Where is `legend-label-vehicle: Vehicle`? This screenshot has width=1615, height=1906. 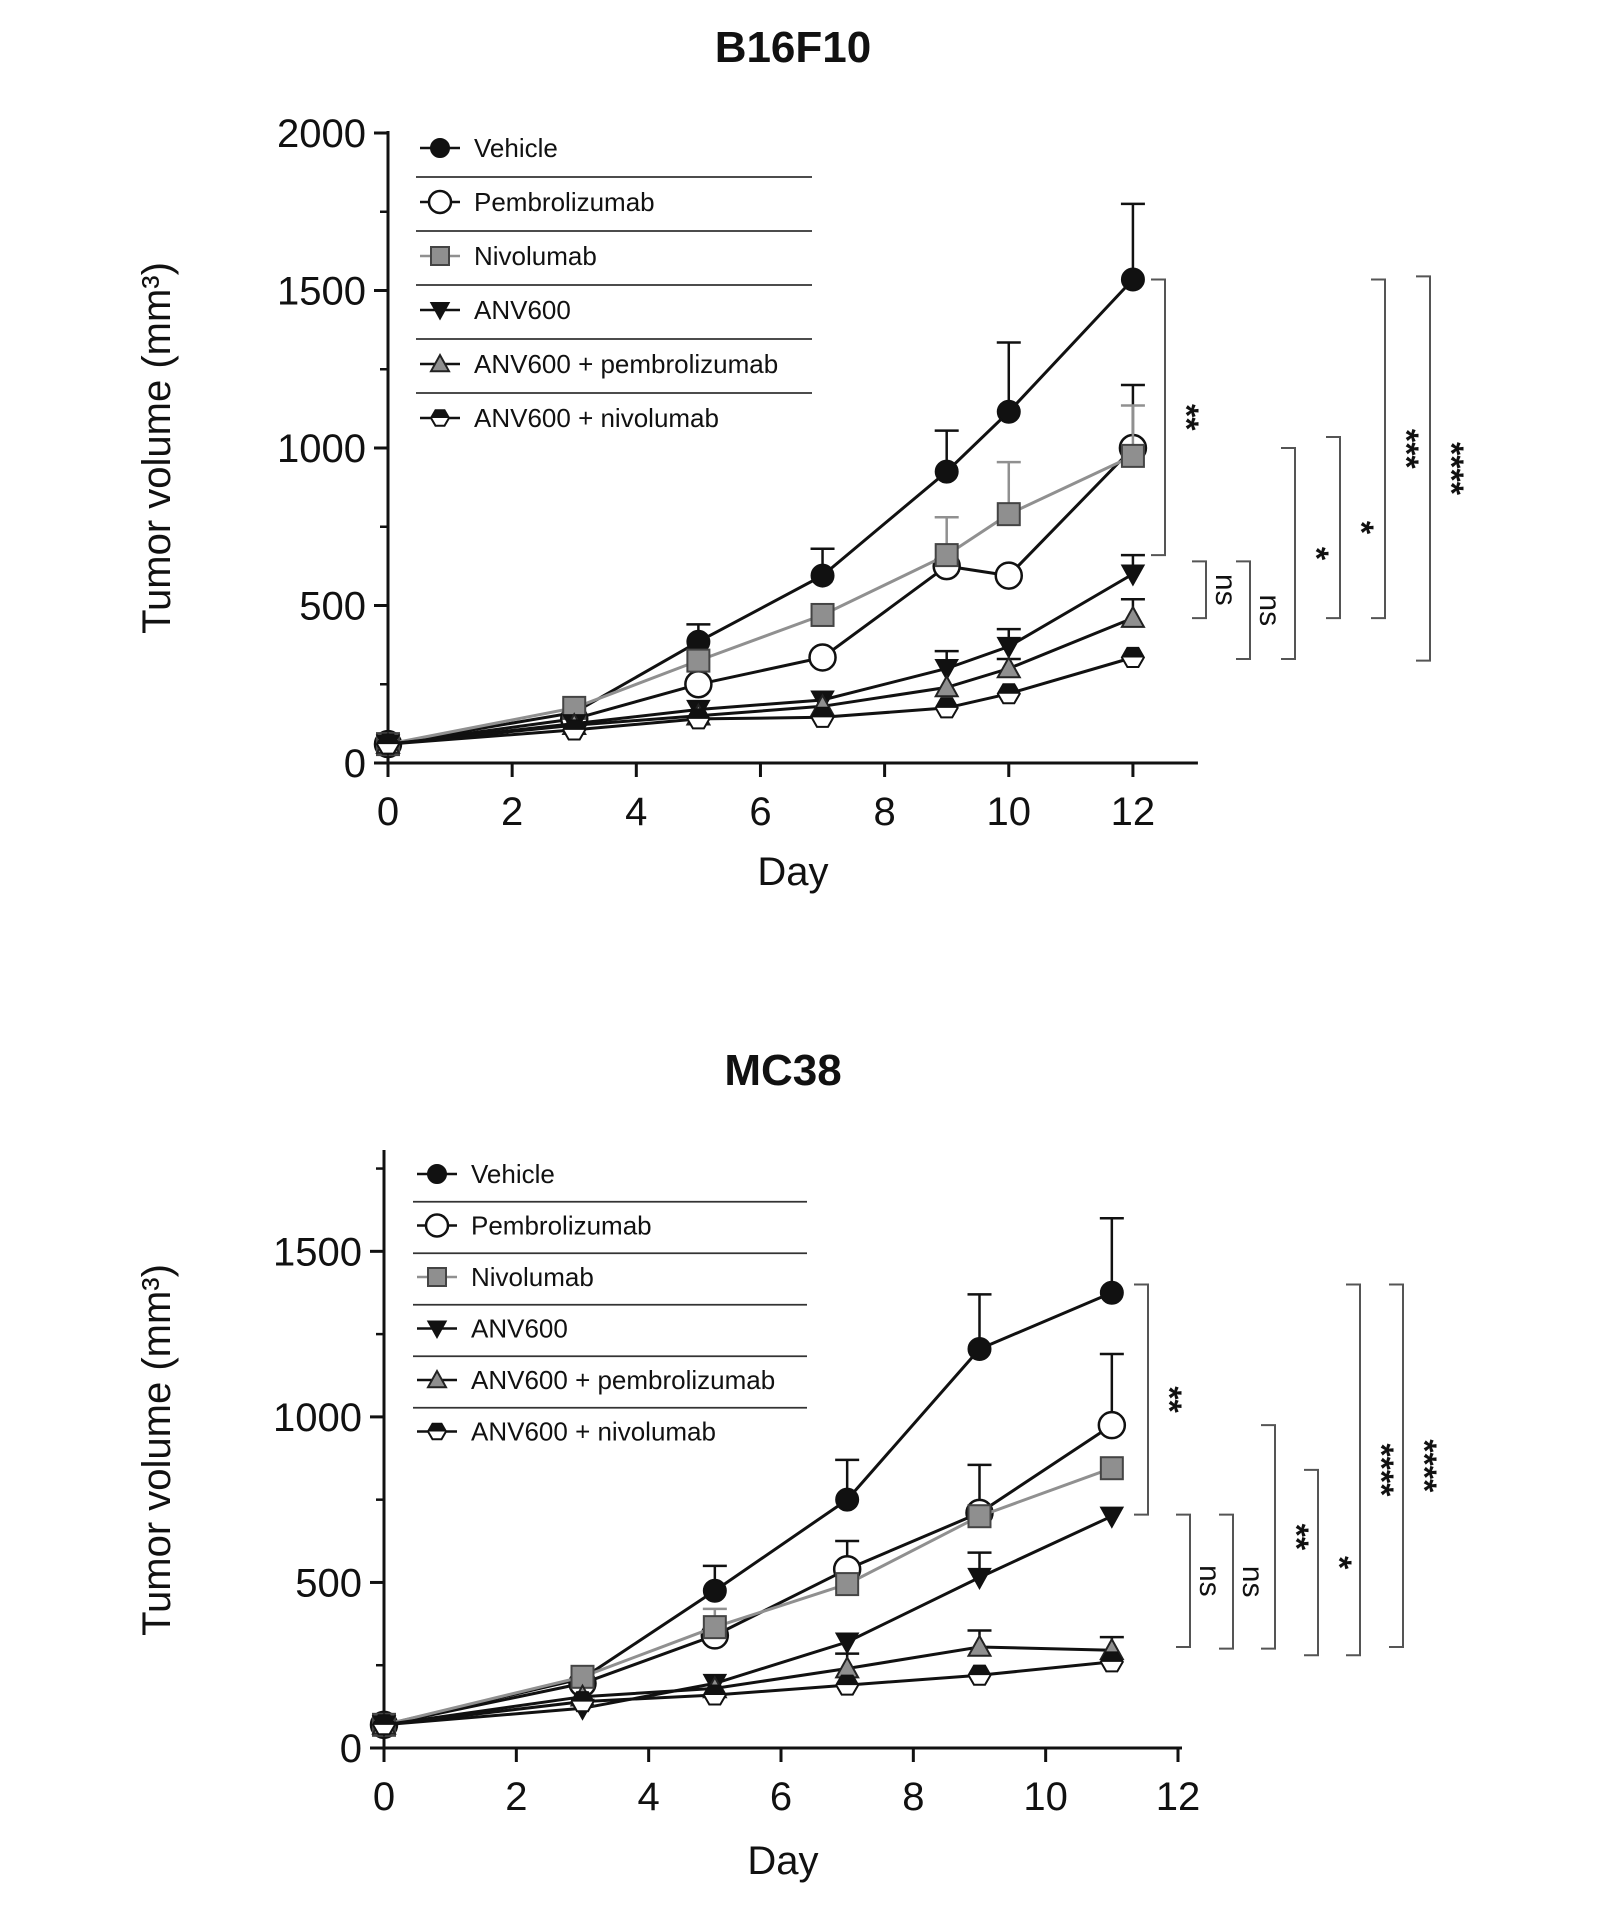
legend-label-vehicle: Vehicle is located at coordinates (513, 1174).